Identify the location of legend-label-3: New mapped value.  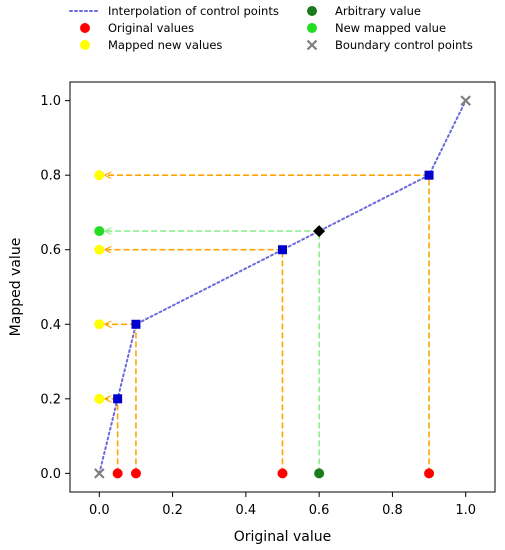
(390, 28).